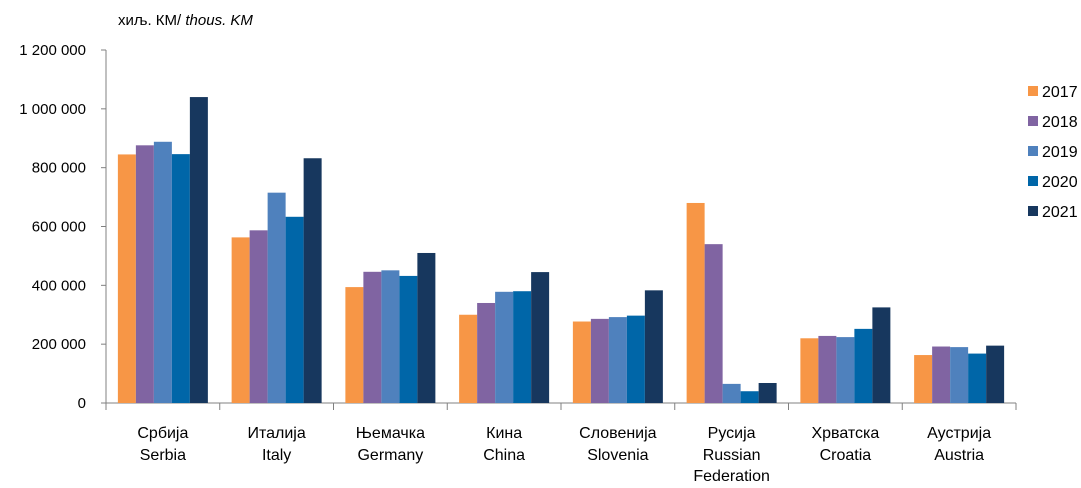 The width and height of the screenshot is (1081, 488). I want to click on category-label-english: Austria, so click(959, 455).